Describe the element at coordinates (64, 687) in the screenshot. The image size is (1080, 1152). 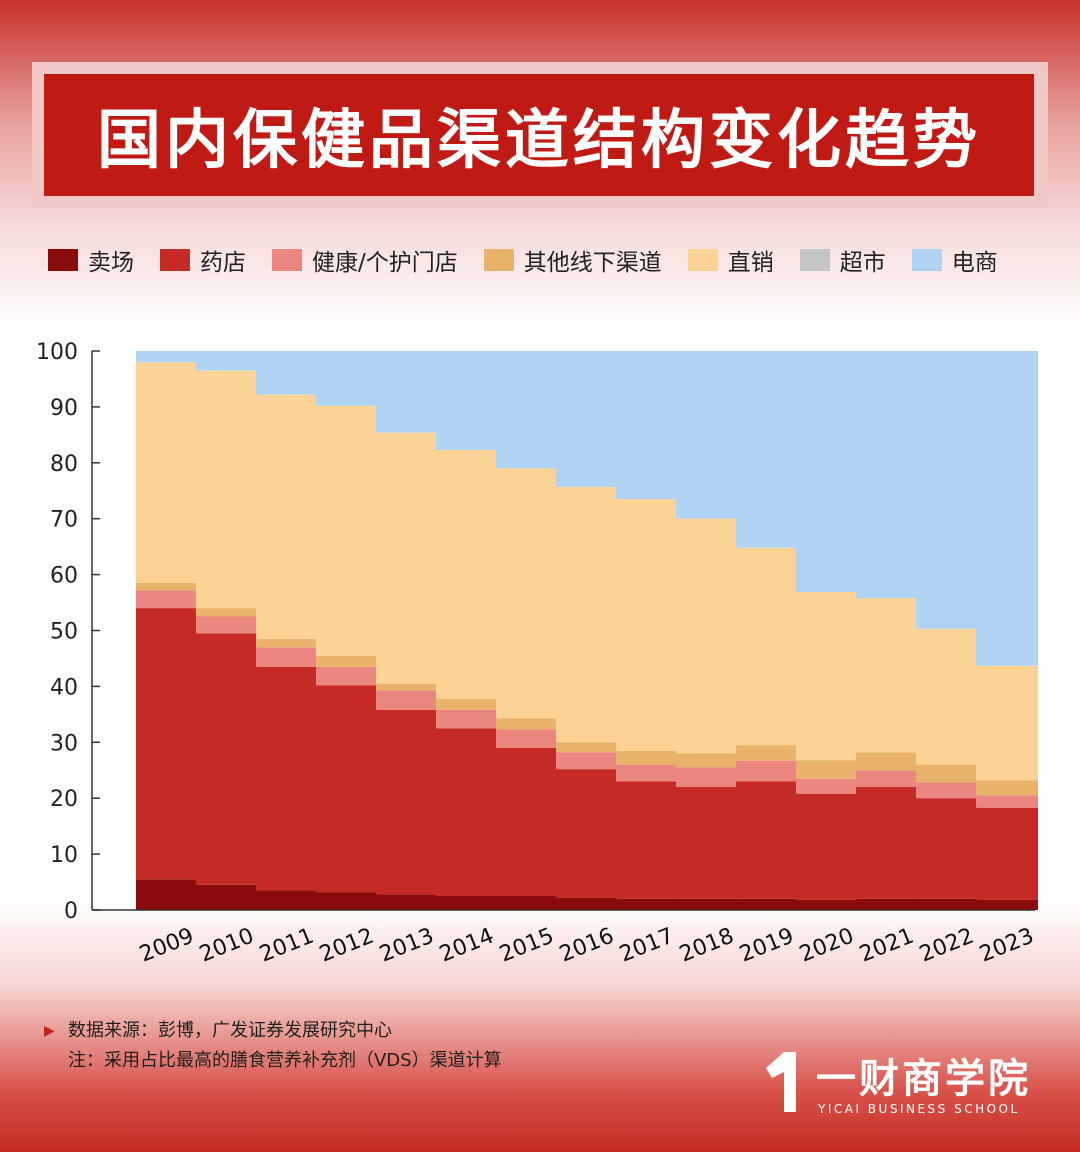
I see `y-tick-label: 40` at that location.